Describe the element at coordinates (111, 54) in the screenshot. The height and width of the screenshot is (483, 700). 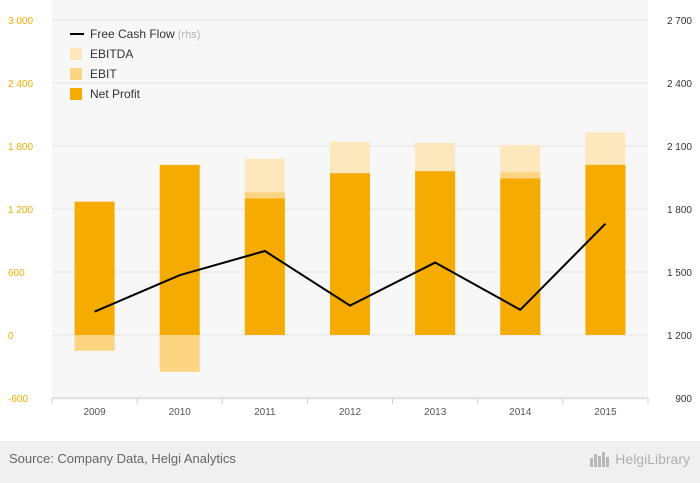
I see `legend-label: EBITDA` at that location.